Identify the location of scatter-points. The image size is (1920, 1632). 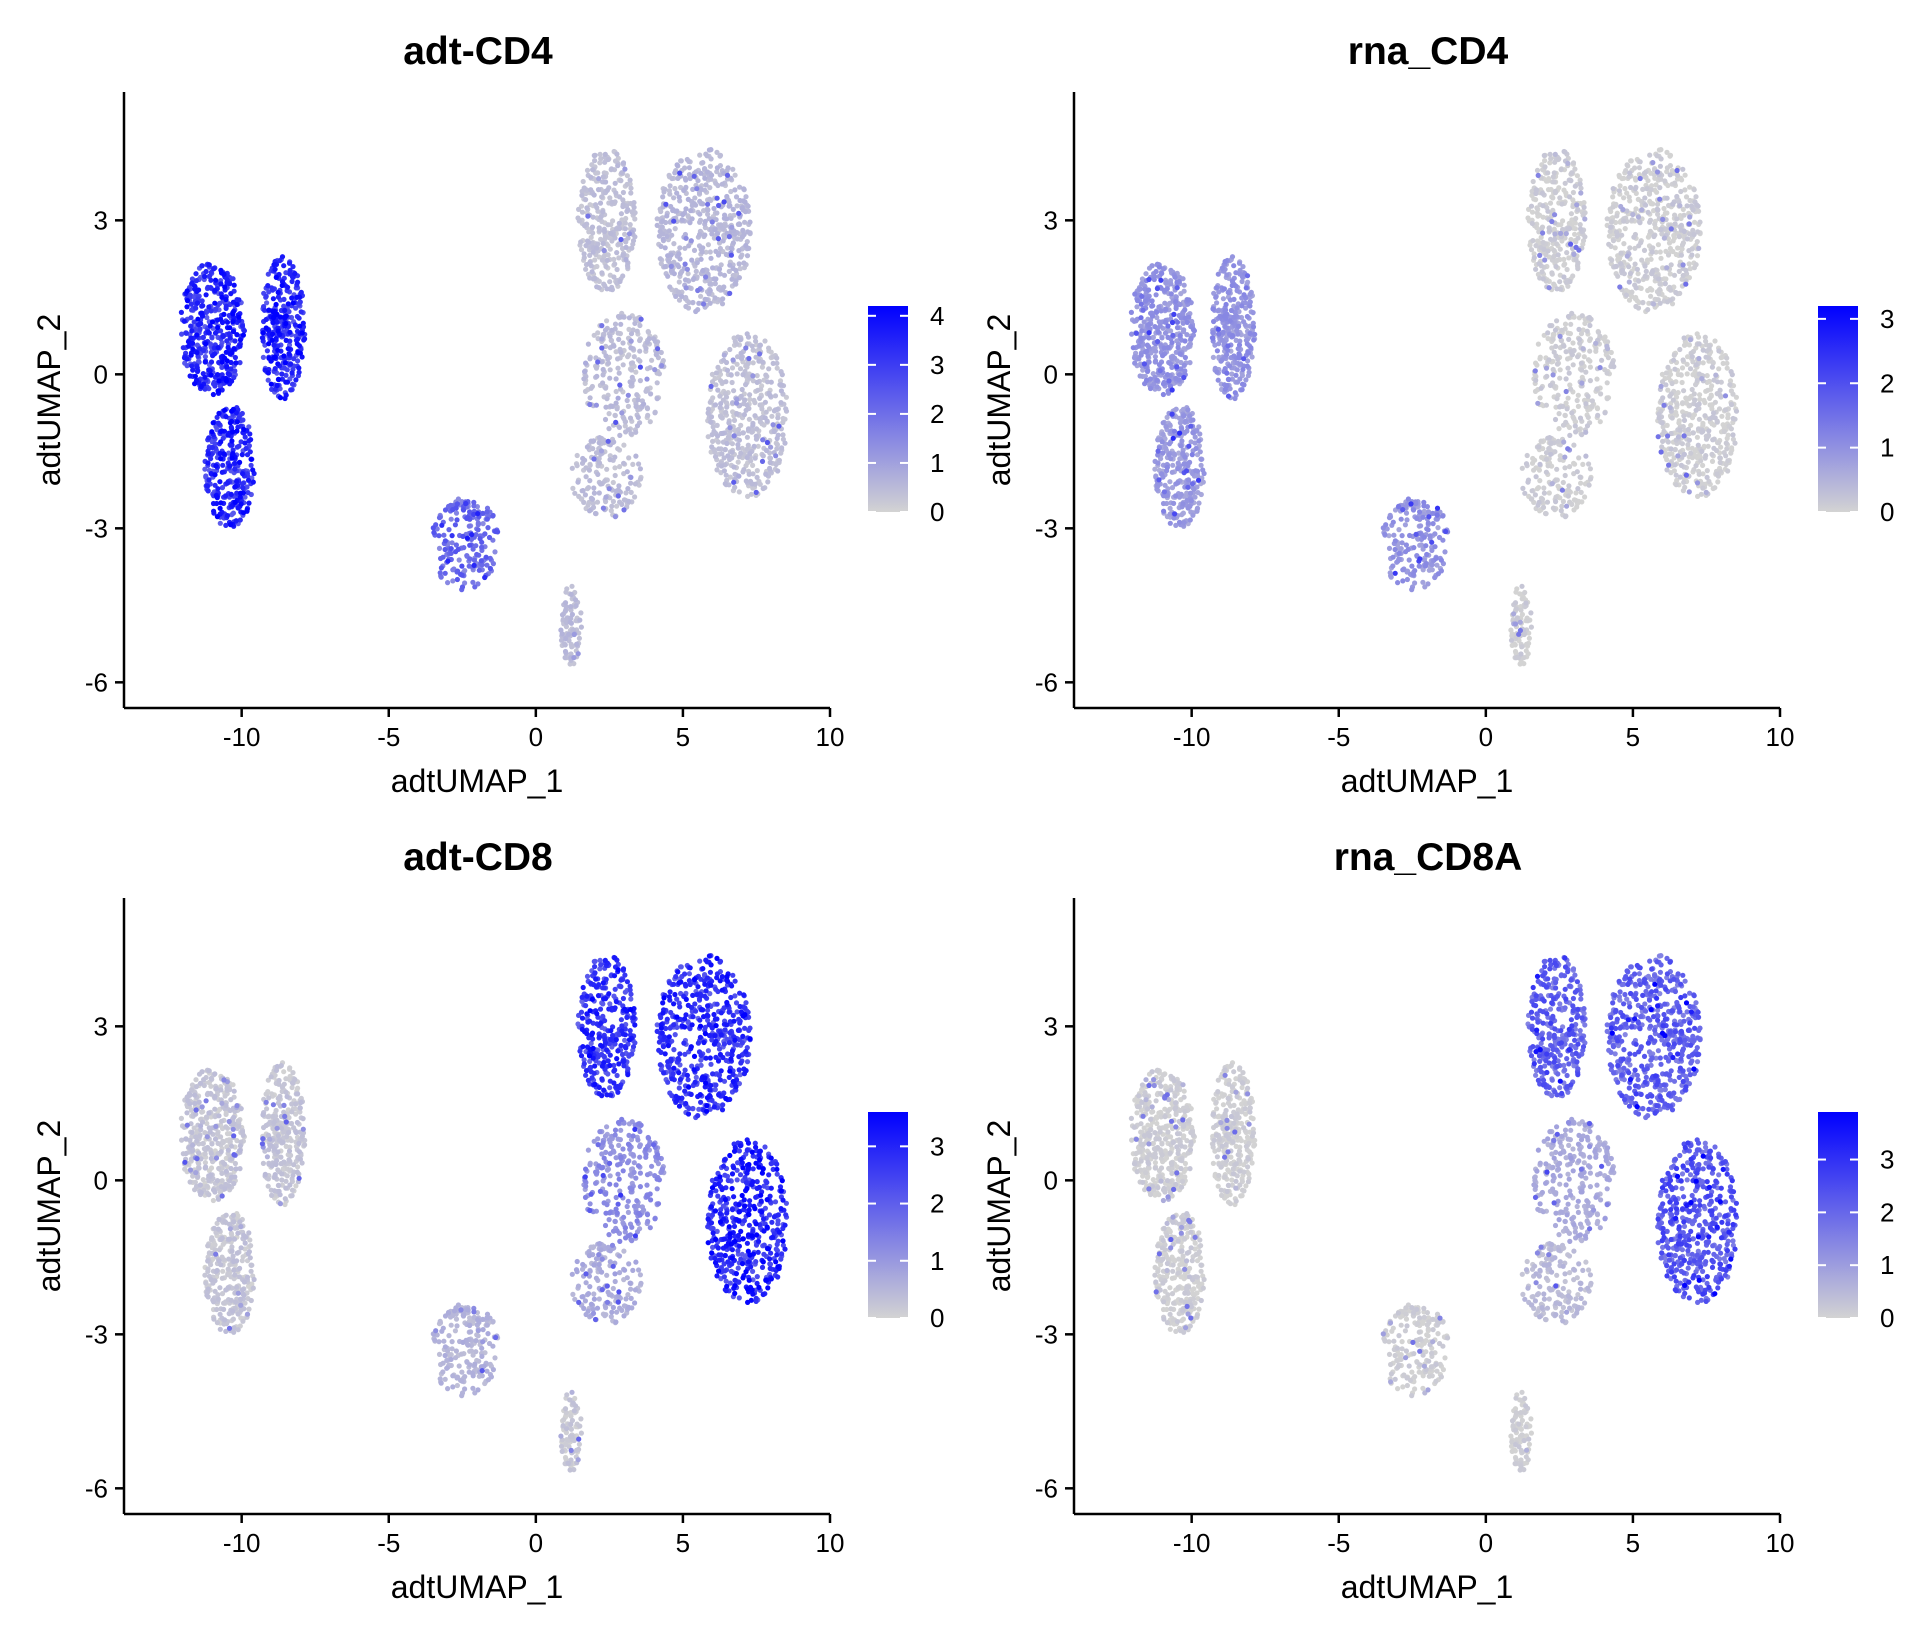
(484, 407).